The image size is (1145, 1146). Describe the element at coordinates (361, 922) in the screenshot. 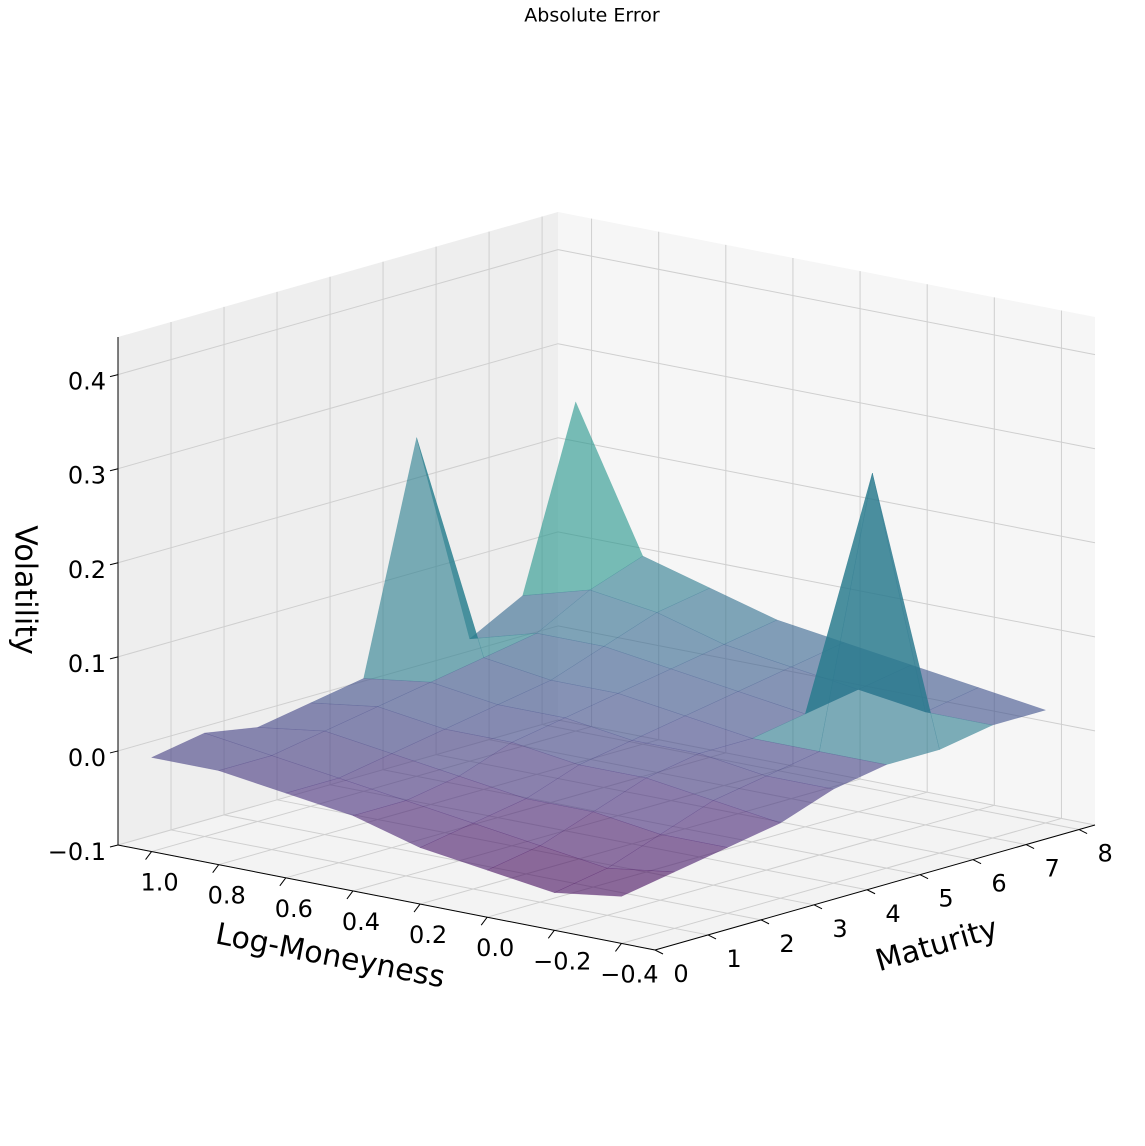

I see `x-tick-label: 0.4` at that location.